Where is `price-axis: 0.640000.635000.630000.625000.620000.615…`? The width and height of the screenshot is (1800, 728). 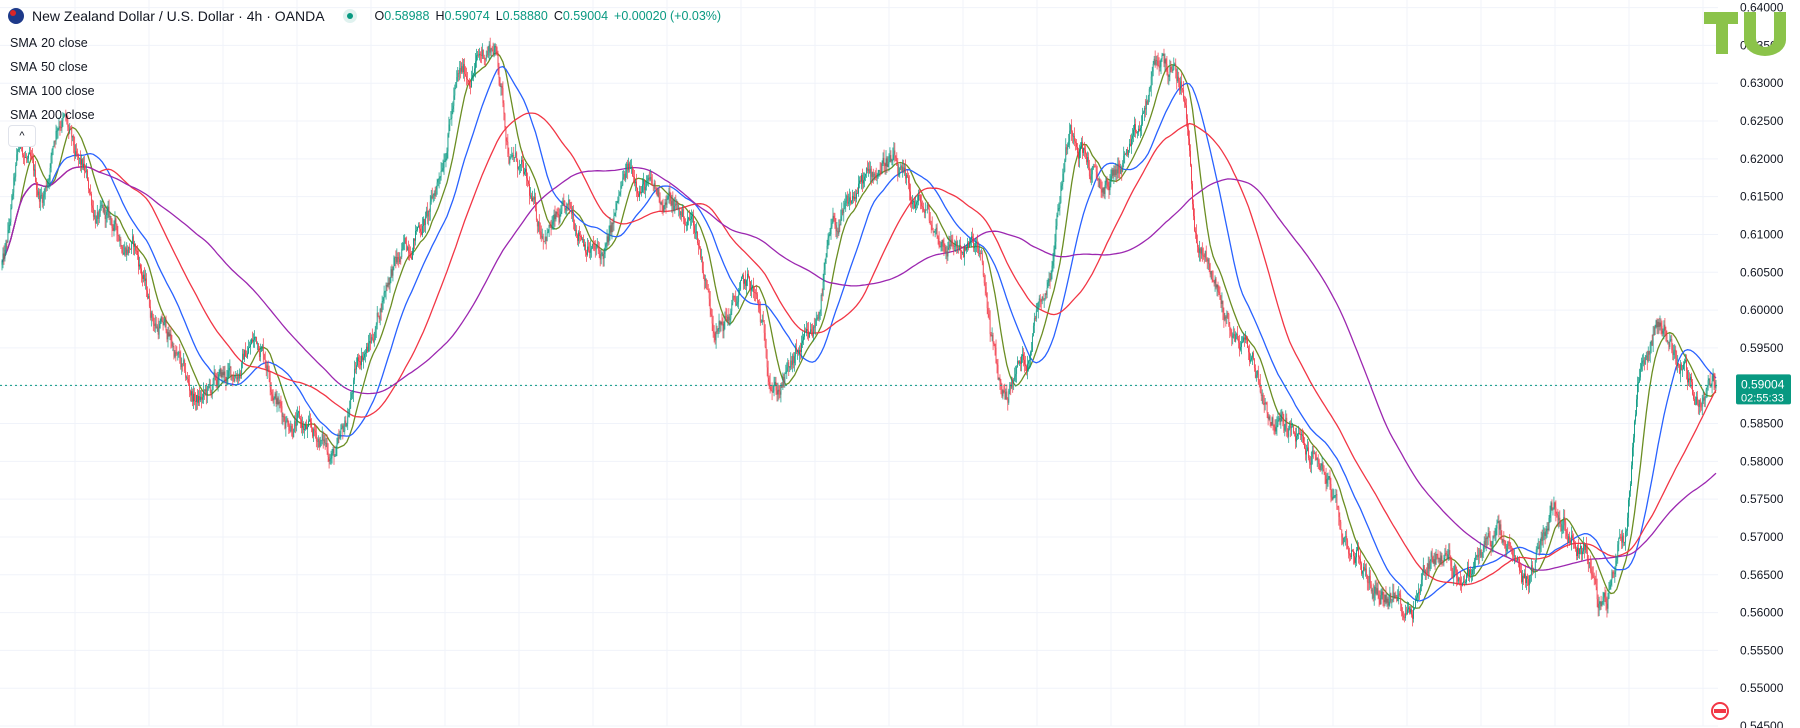 price-axis: 0.640000.635000.630000.625000.620000.615… is located at coordinates (1762, 364).